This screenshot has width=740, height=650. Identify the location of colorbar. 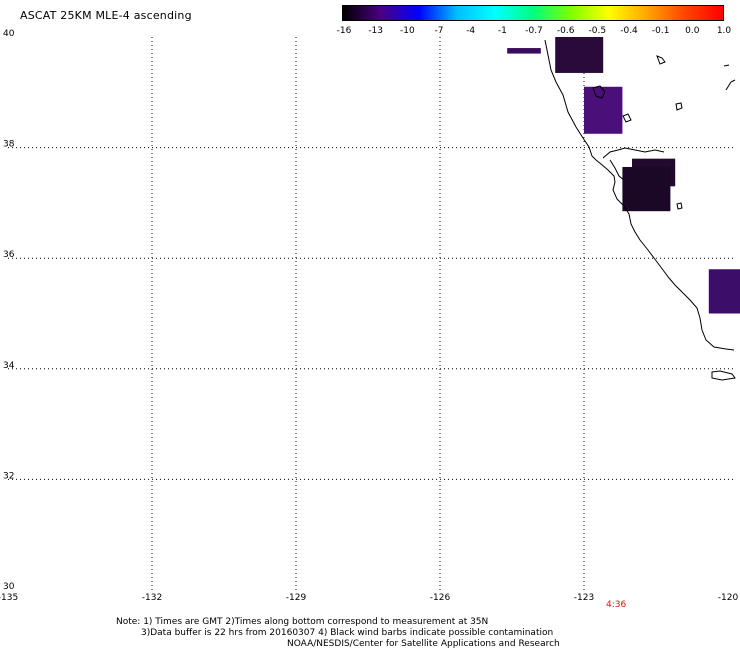
(533, 13).